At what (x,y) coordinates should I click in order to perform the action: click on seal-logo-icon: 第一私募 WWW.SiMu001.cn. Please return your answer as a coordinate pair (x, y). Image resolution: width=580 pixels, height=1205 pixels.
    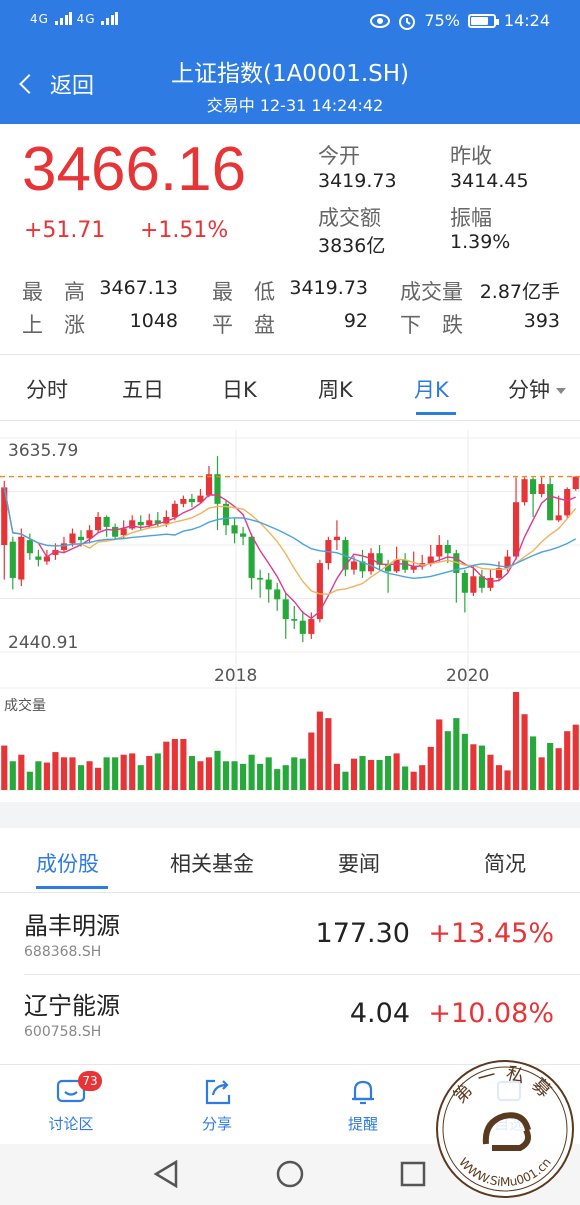
    Looking at the image, I should click on (505, 1129).